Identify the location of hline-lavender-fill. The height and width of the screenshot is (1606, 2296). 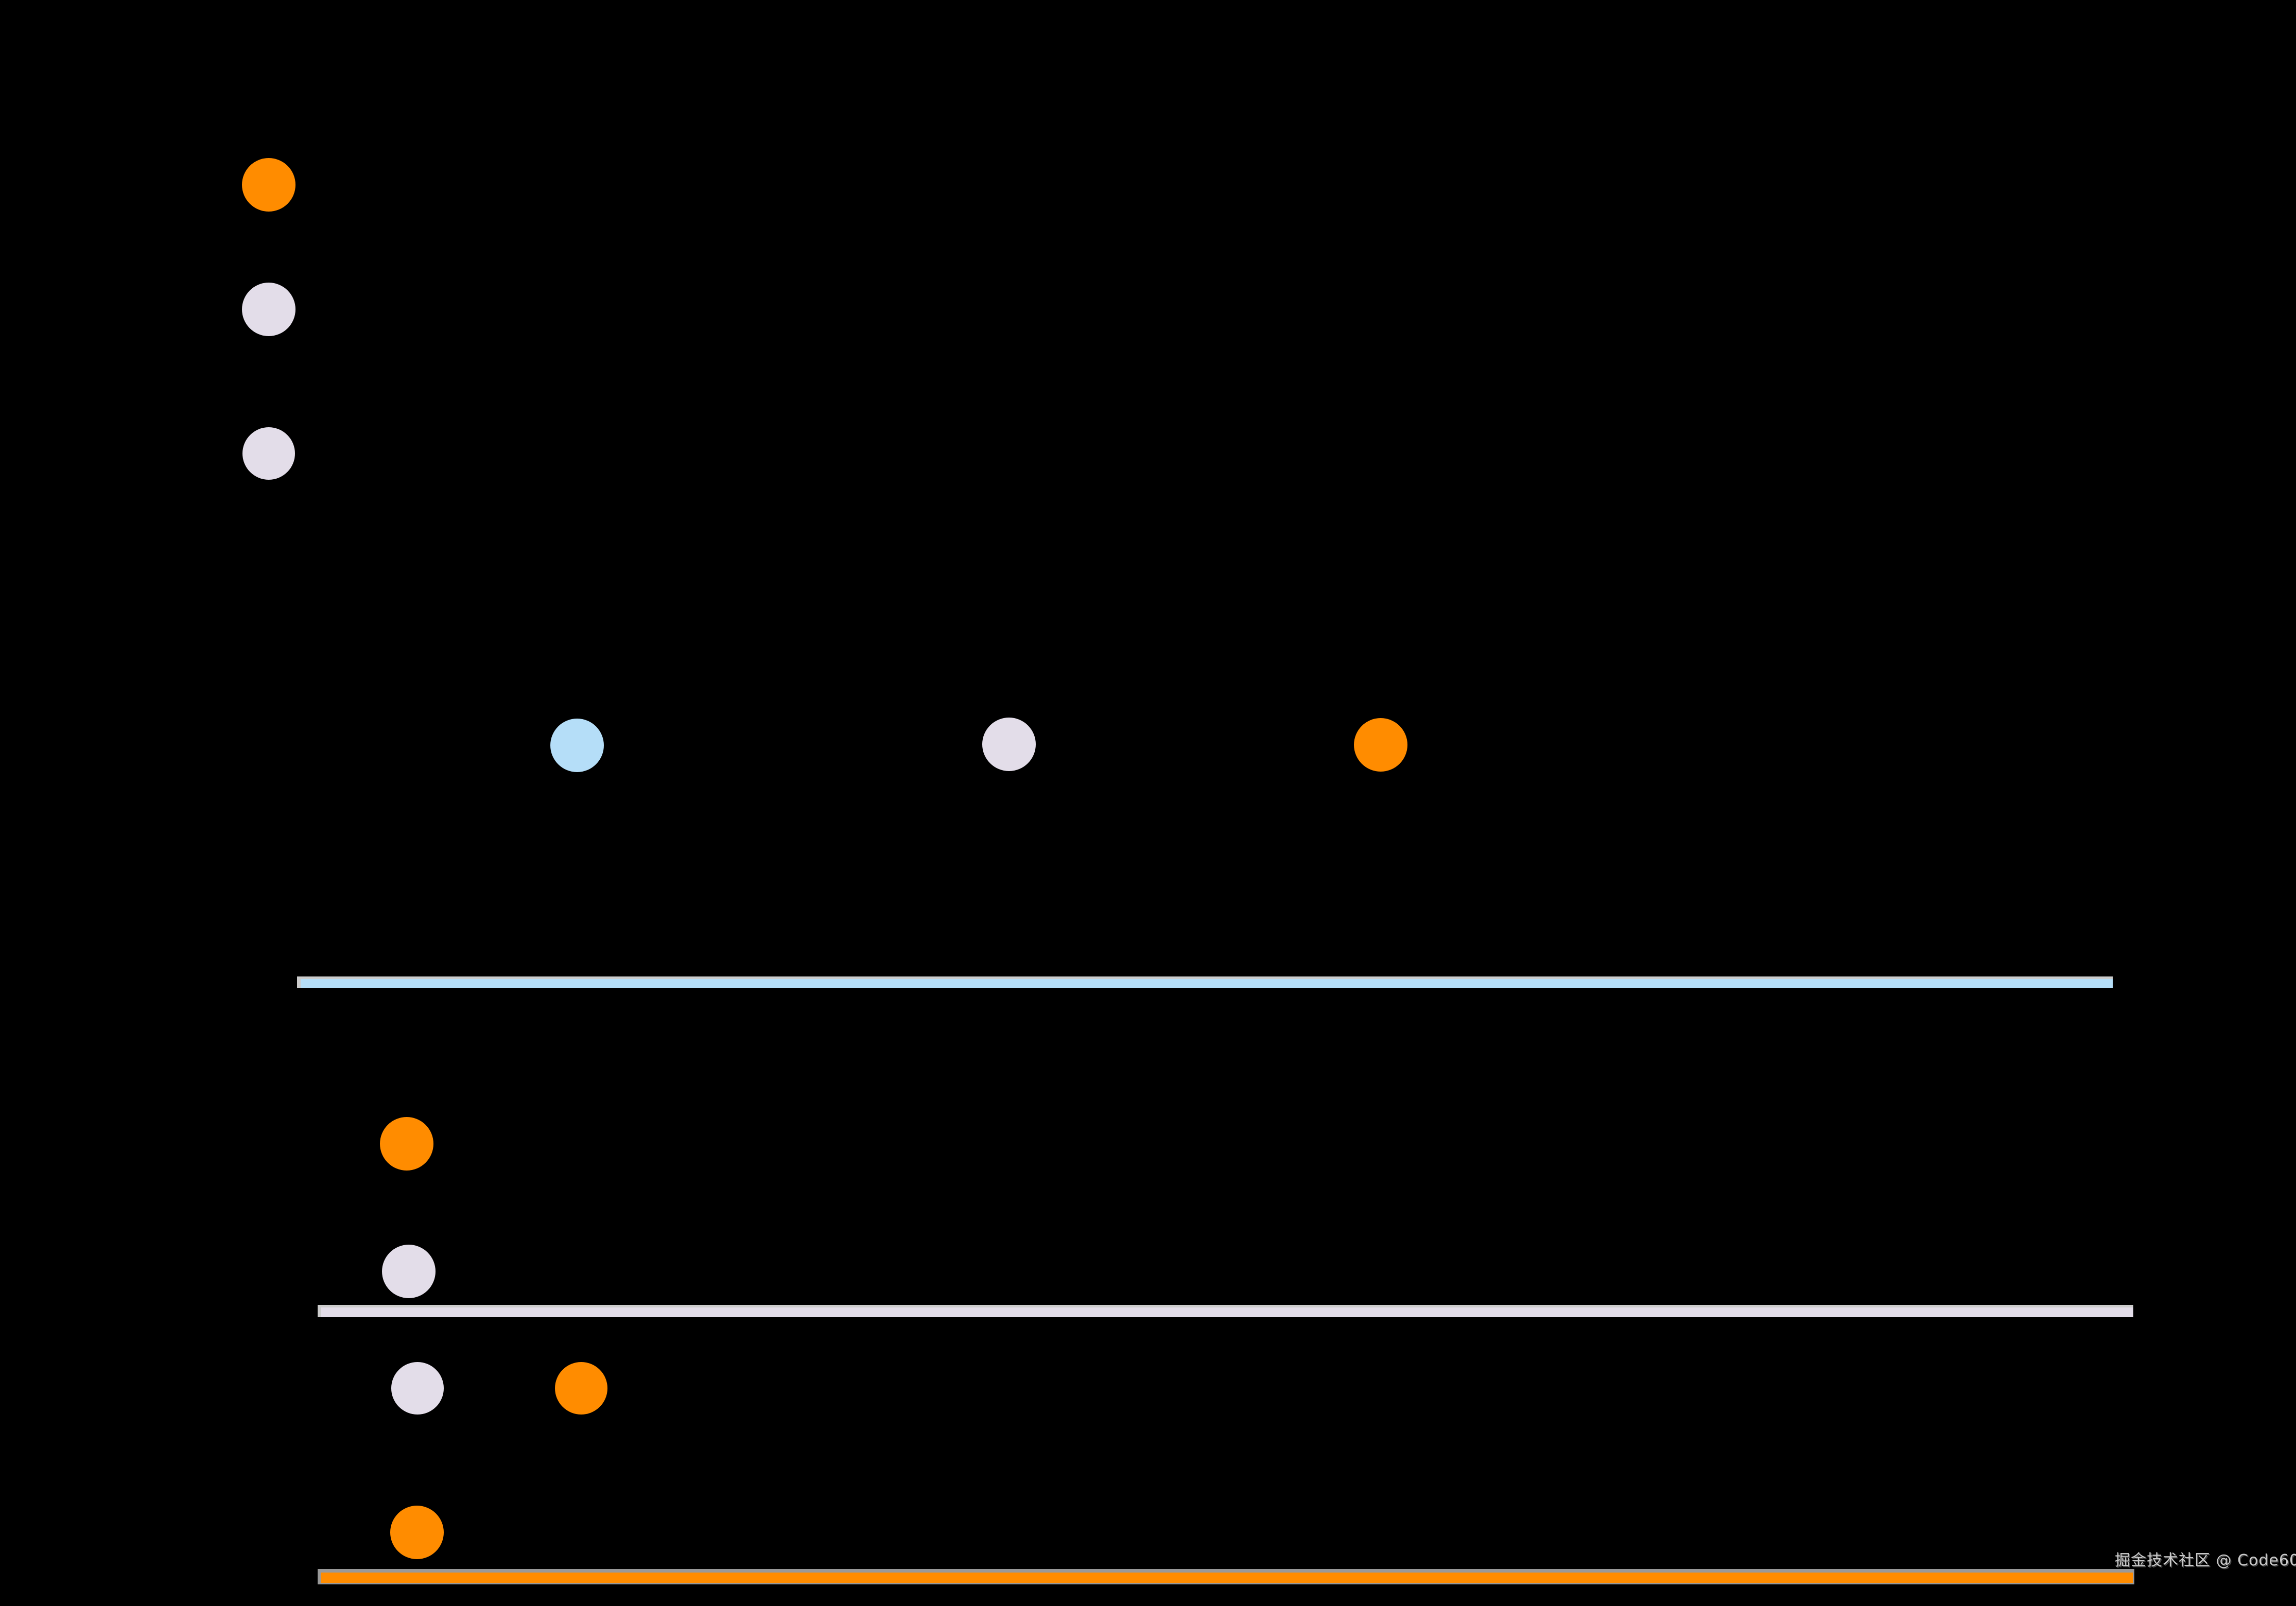
(1227, 1312).